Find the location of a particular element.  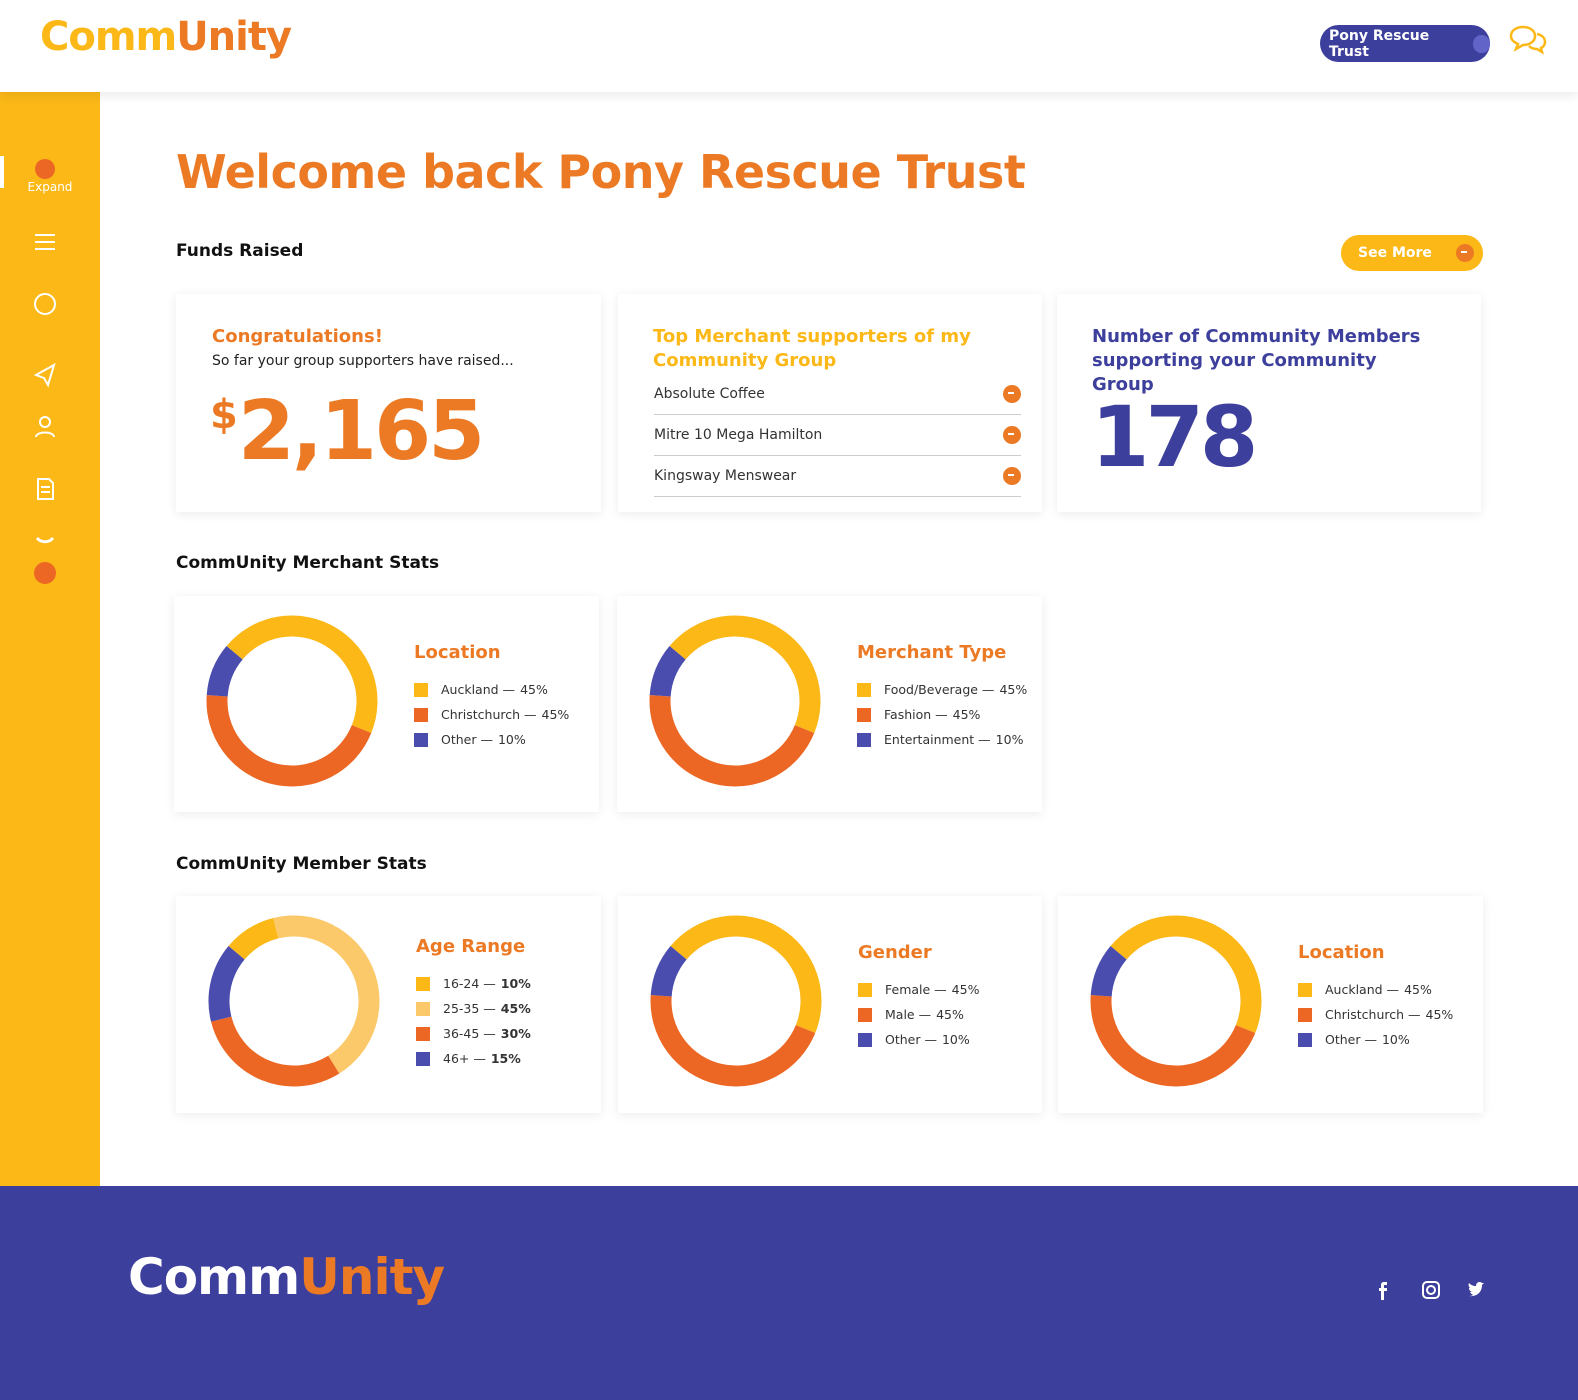

facebook-icon is located at coordinates (1383, 1291).